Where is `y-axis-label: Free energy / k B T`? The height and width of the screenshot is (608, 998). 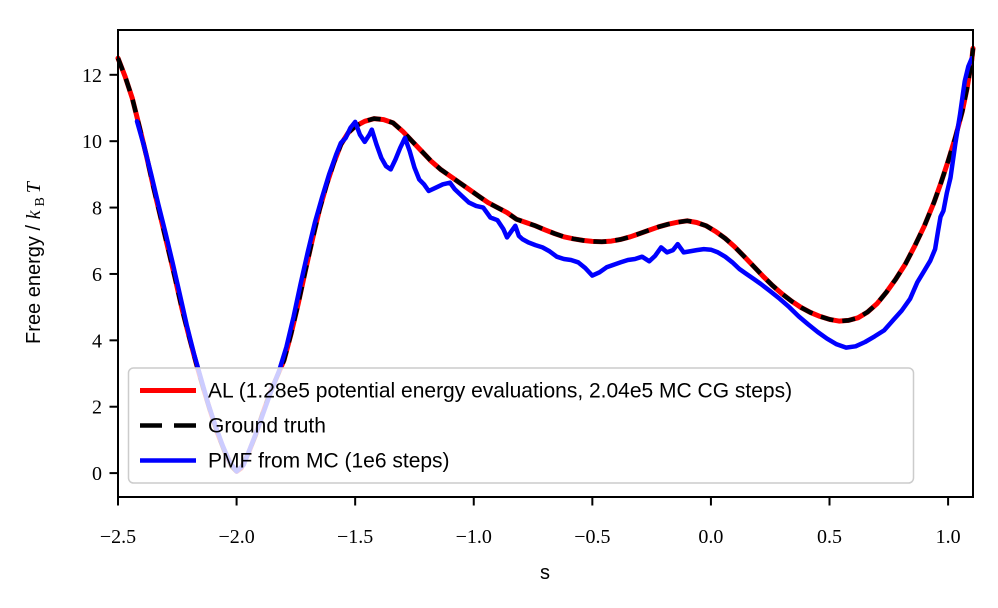
y-axis-label: Free energy / k B T is located at coordinates (35, 262).